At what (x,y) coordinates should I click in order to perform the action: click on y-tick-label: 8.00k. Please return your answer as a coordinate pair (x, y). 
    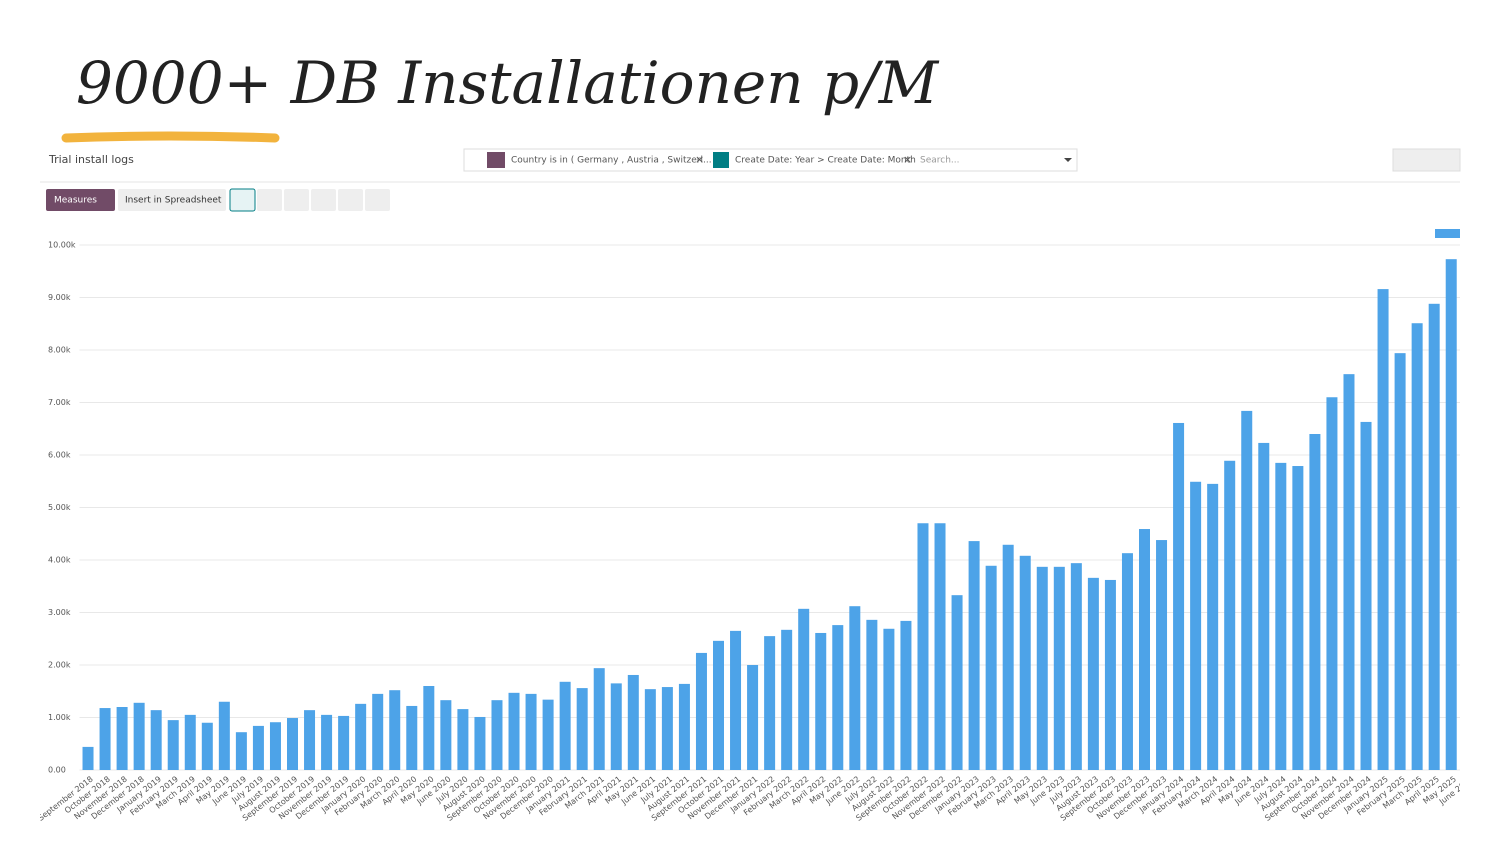
    Looking at the image, I should click on (59, 350).